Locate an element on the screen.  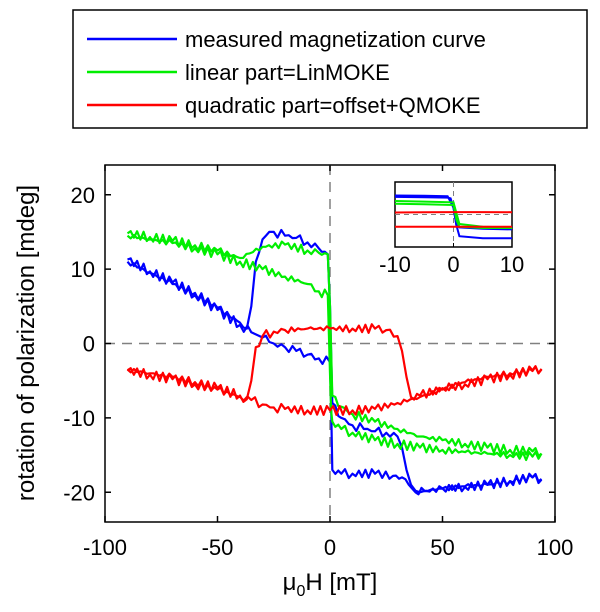
y-tick-label-5: 20 is located at coordinates (83, 195).